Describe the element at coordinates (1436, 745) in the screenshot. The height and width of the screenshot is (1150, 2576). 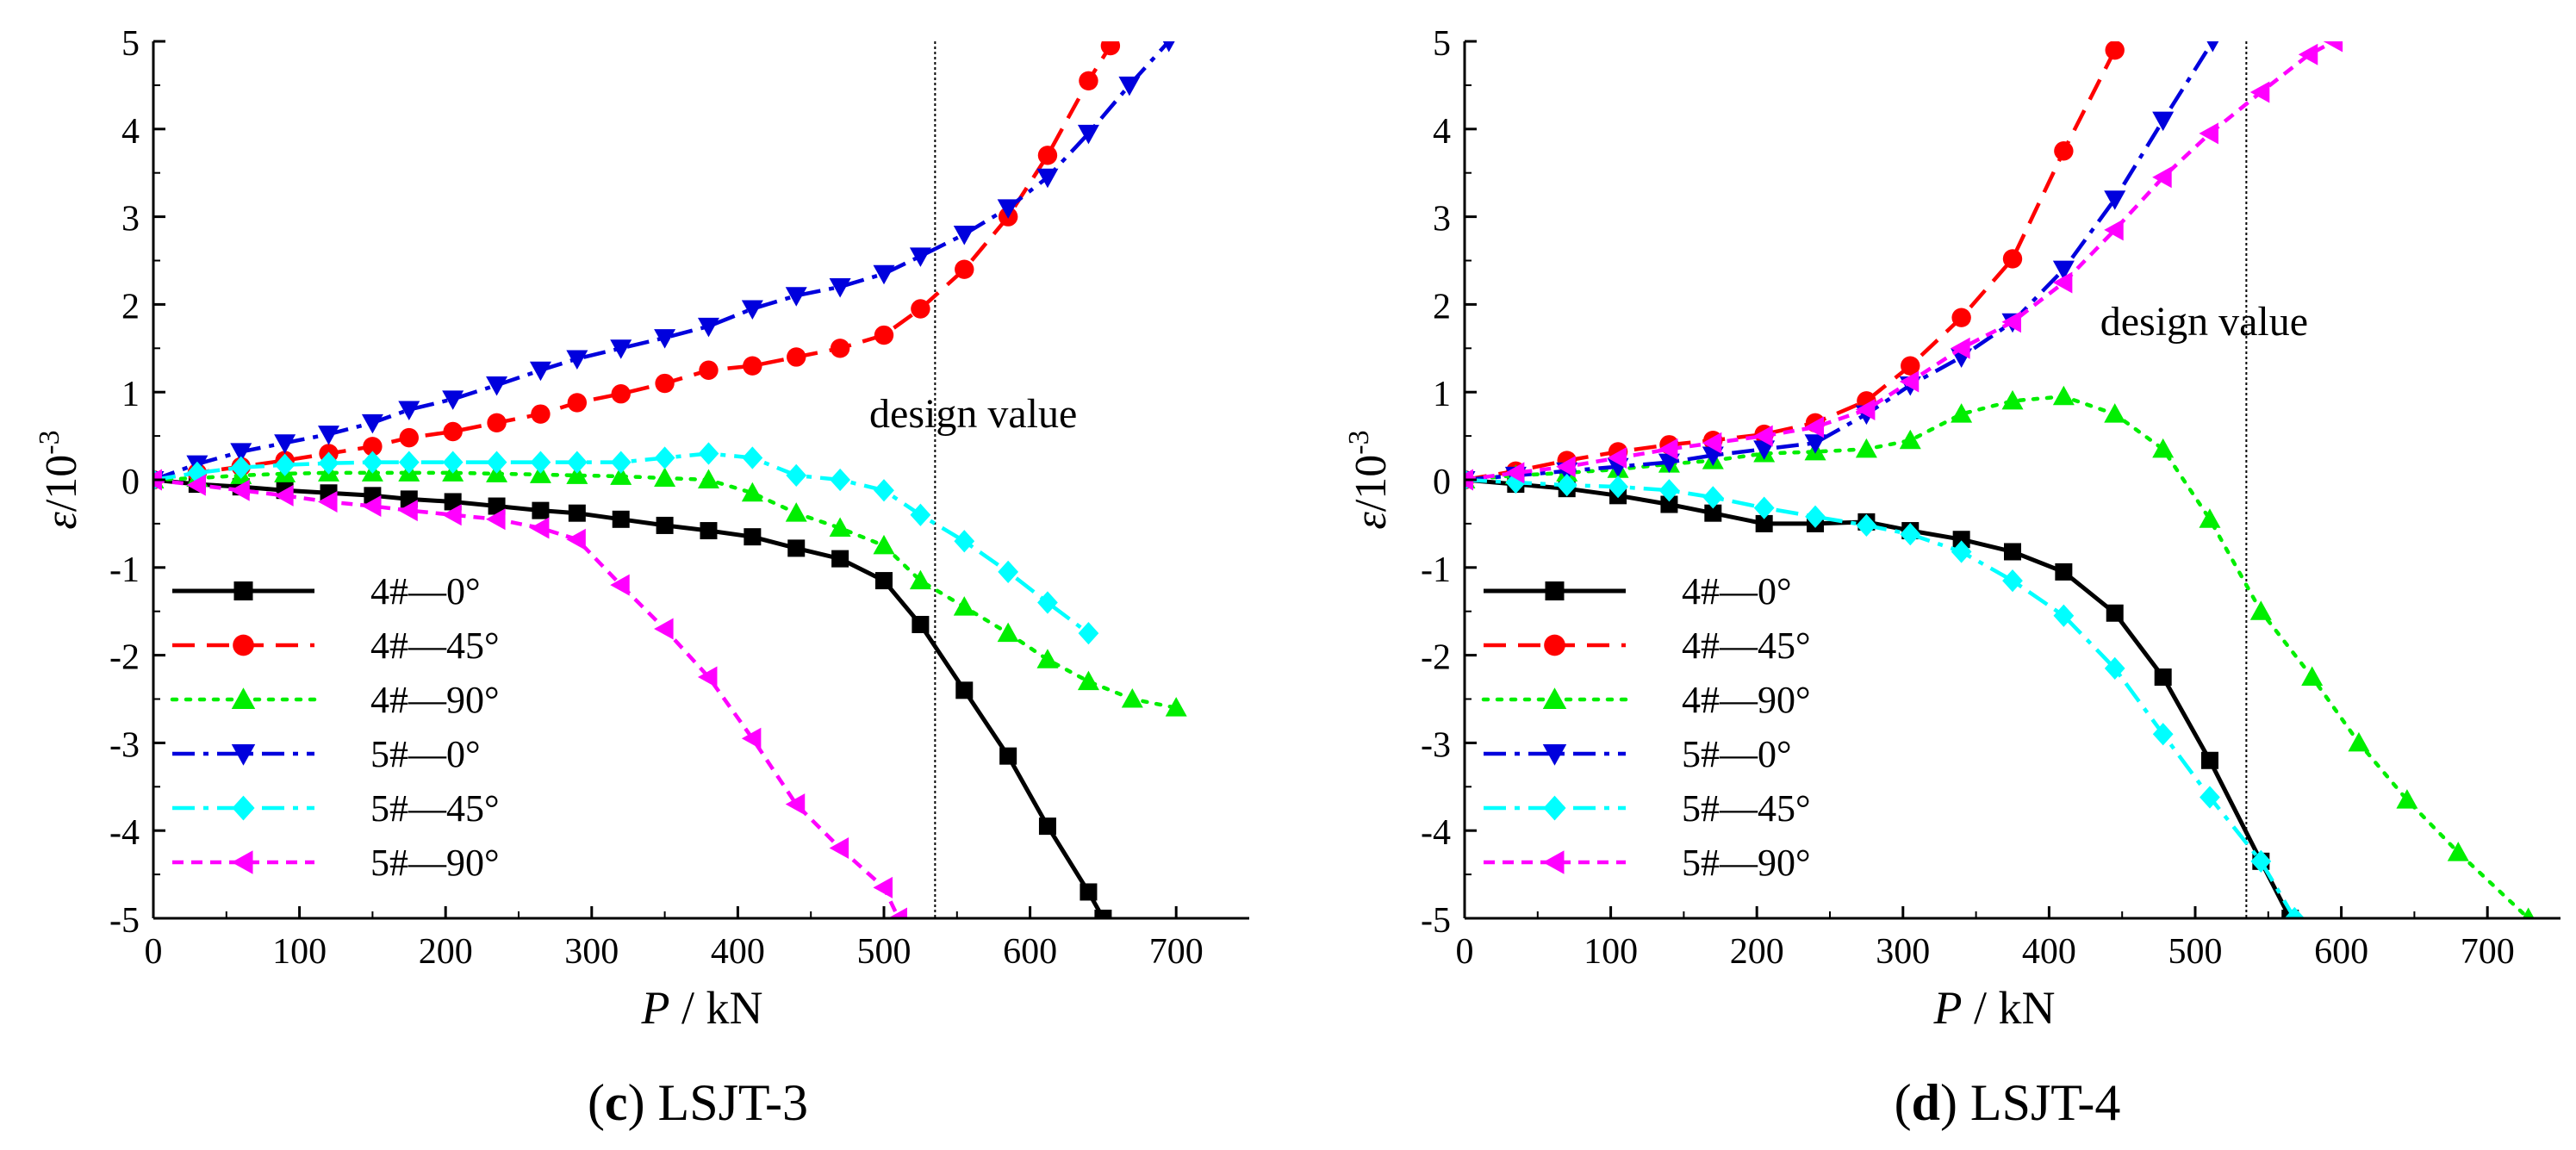
I see `y-tick-label: -3` at that location.